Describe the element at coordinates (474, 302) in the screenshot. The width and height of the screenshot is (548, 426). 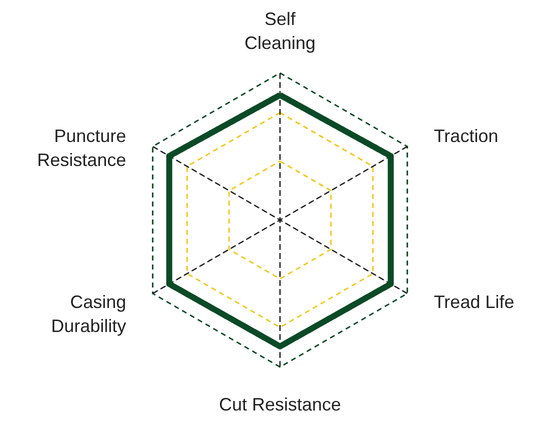
I see `spoke-label: Tread Life` at that location.